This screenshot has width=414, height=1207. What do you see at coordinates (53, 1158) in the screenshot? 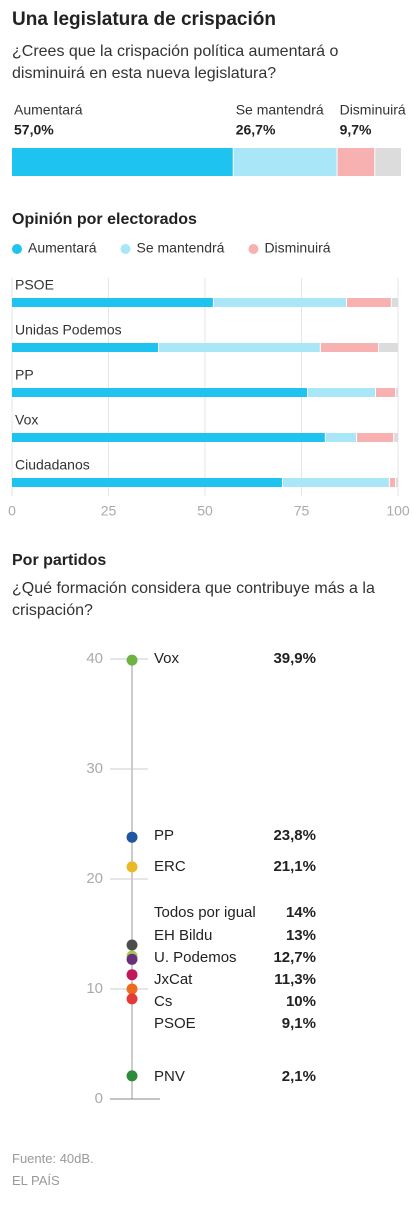
I see `source: Fuente: 40dB.` at bounding box center [53, 1158].